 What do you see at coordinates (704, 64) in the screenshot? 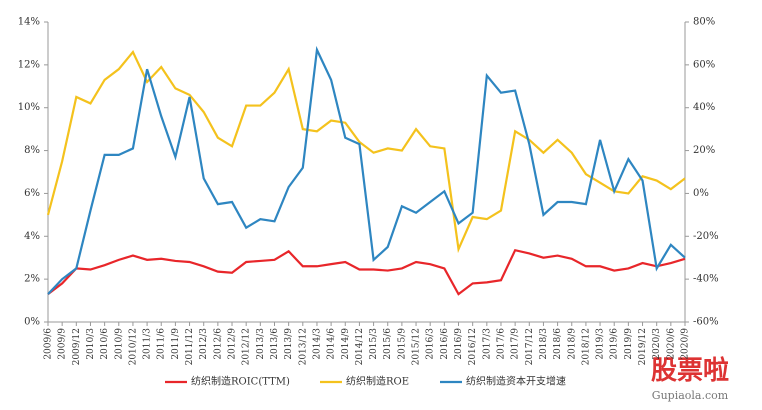
I see `y2-tick-label: 60%` at bounding box center [704, 64].